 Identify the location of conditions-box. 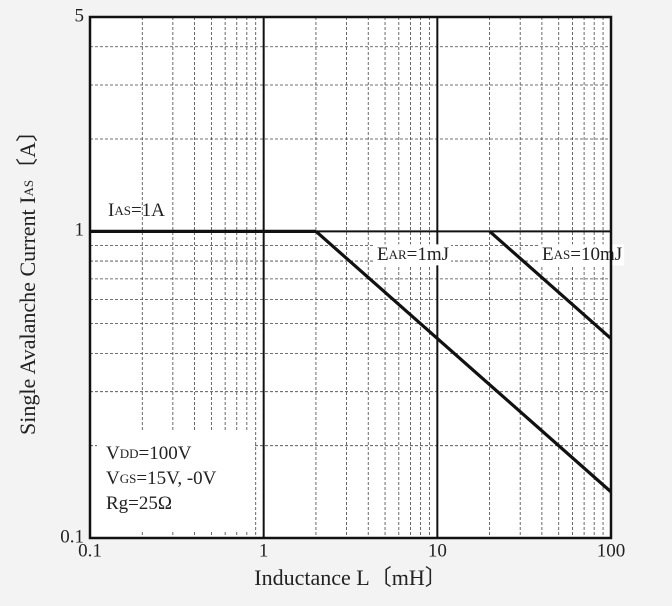
(176, 481).